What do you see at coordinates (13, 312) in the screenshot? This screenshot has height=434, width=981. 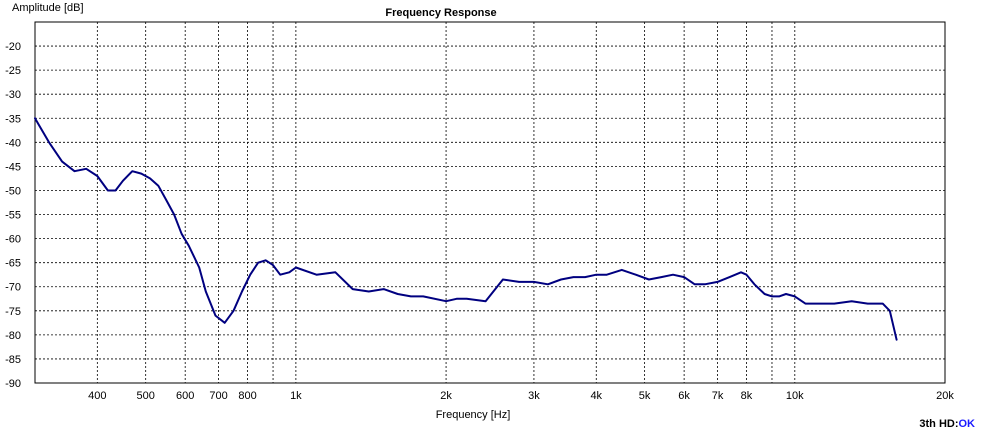 I see `y-tick-label: -75` at bounding box center [13, 312].